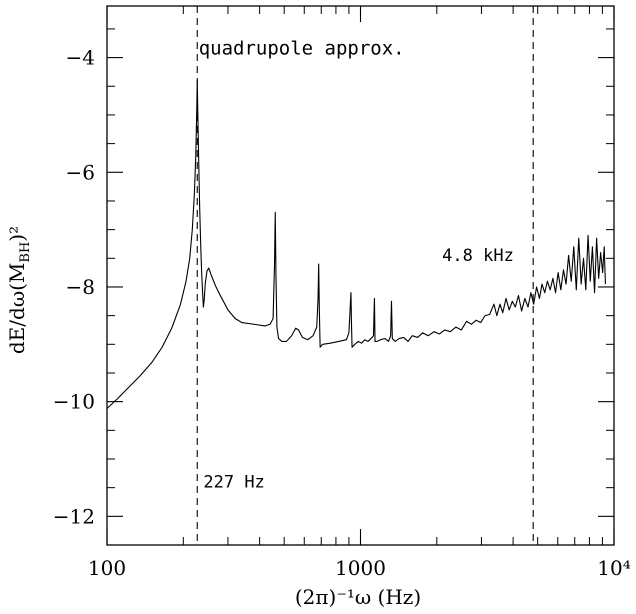 This screenshot has height=614, width=636. Describe the element at coordinates (233, 483) in the screenshot. I see `annotation-227-hz: 227 Hz` at that location.